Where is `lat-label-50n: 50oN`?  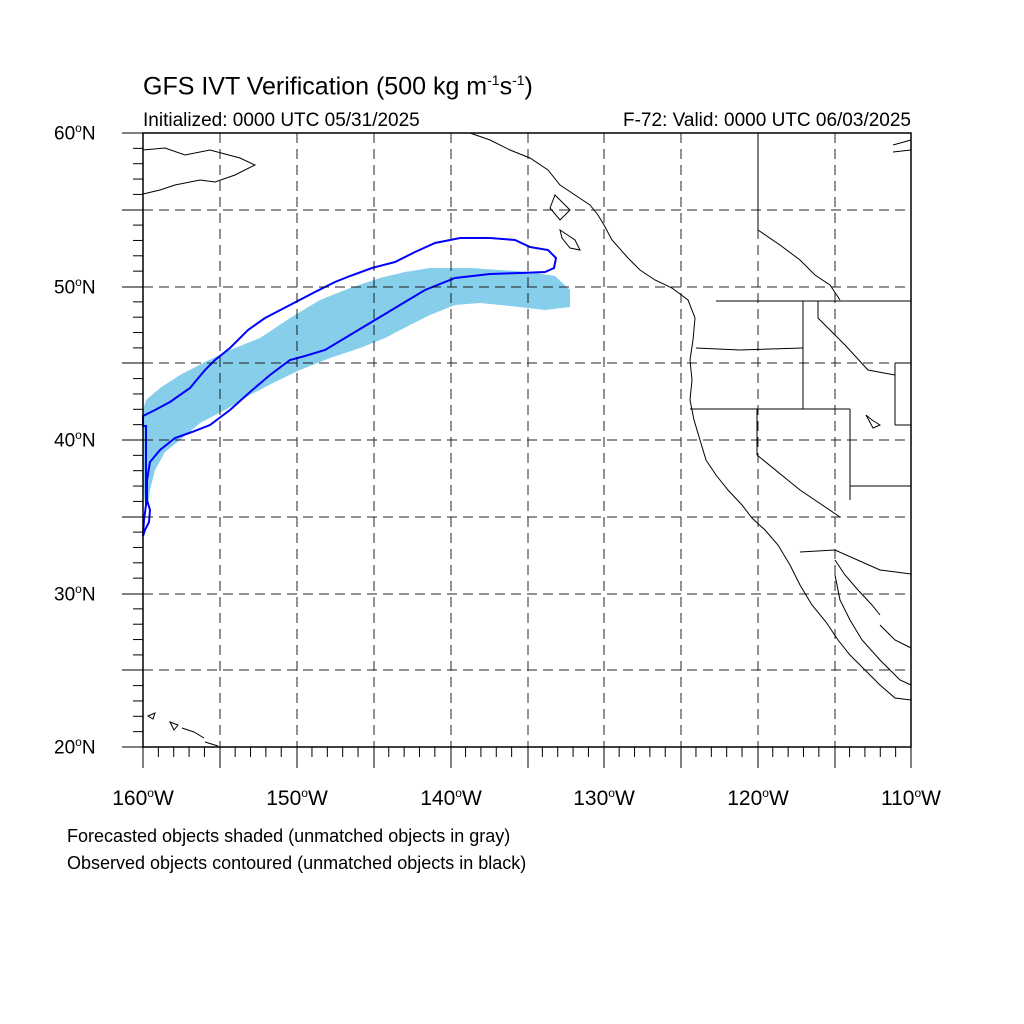
lat-label-50n: 50oN is located at coordinates (75, 287).